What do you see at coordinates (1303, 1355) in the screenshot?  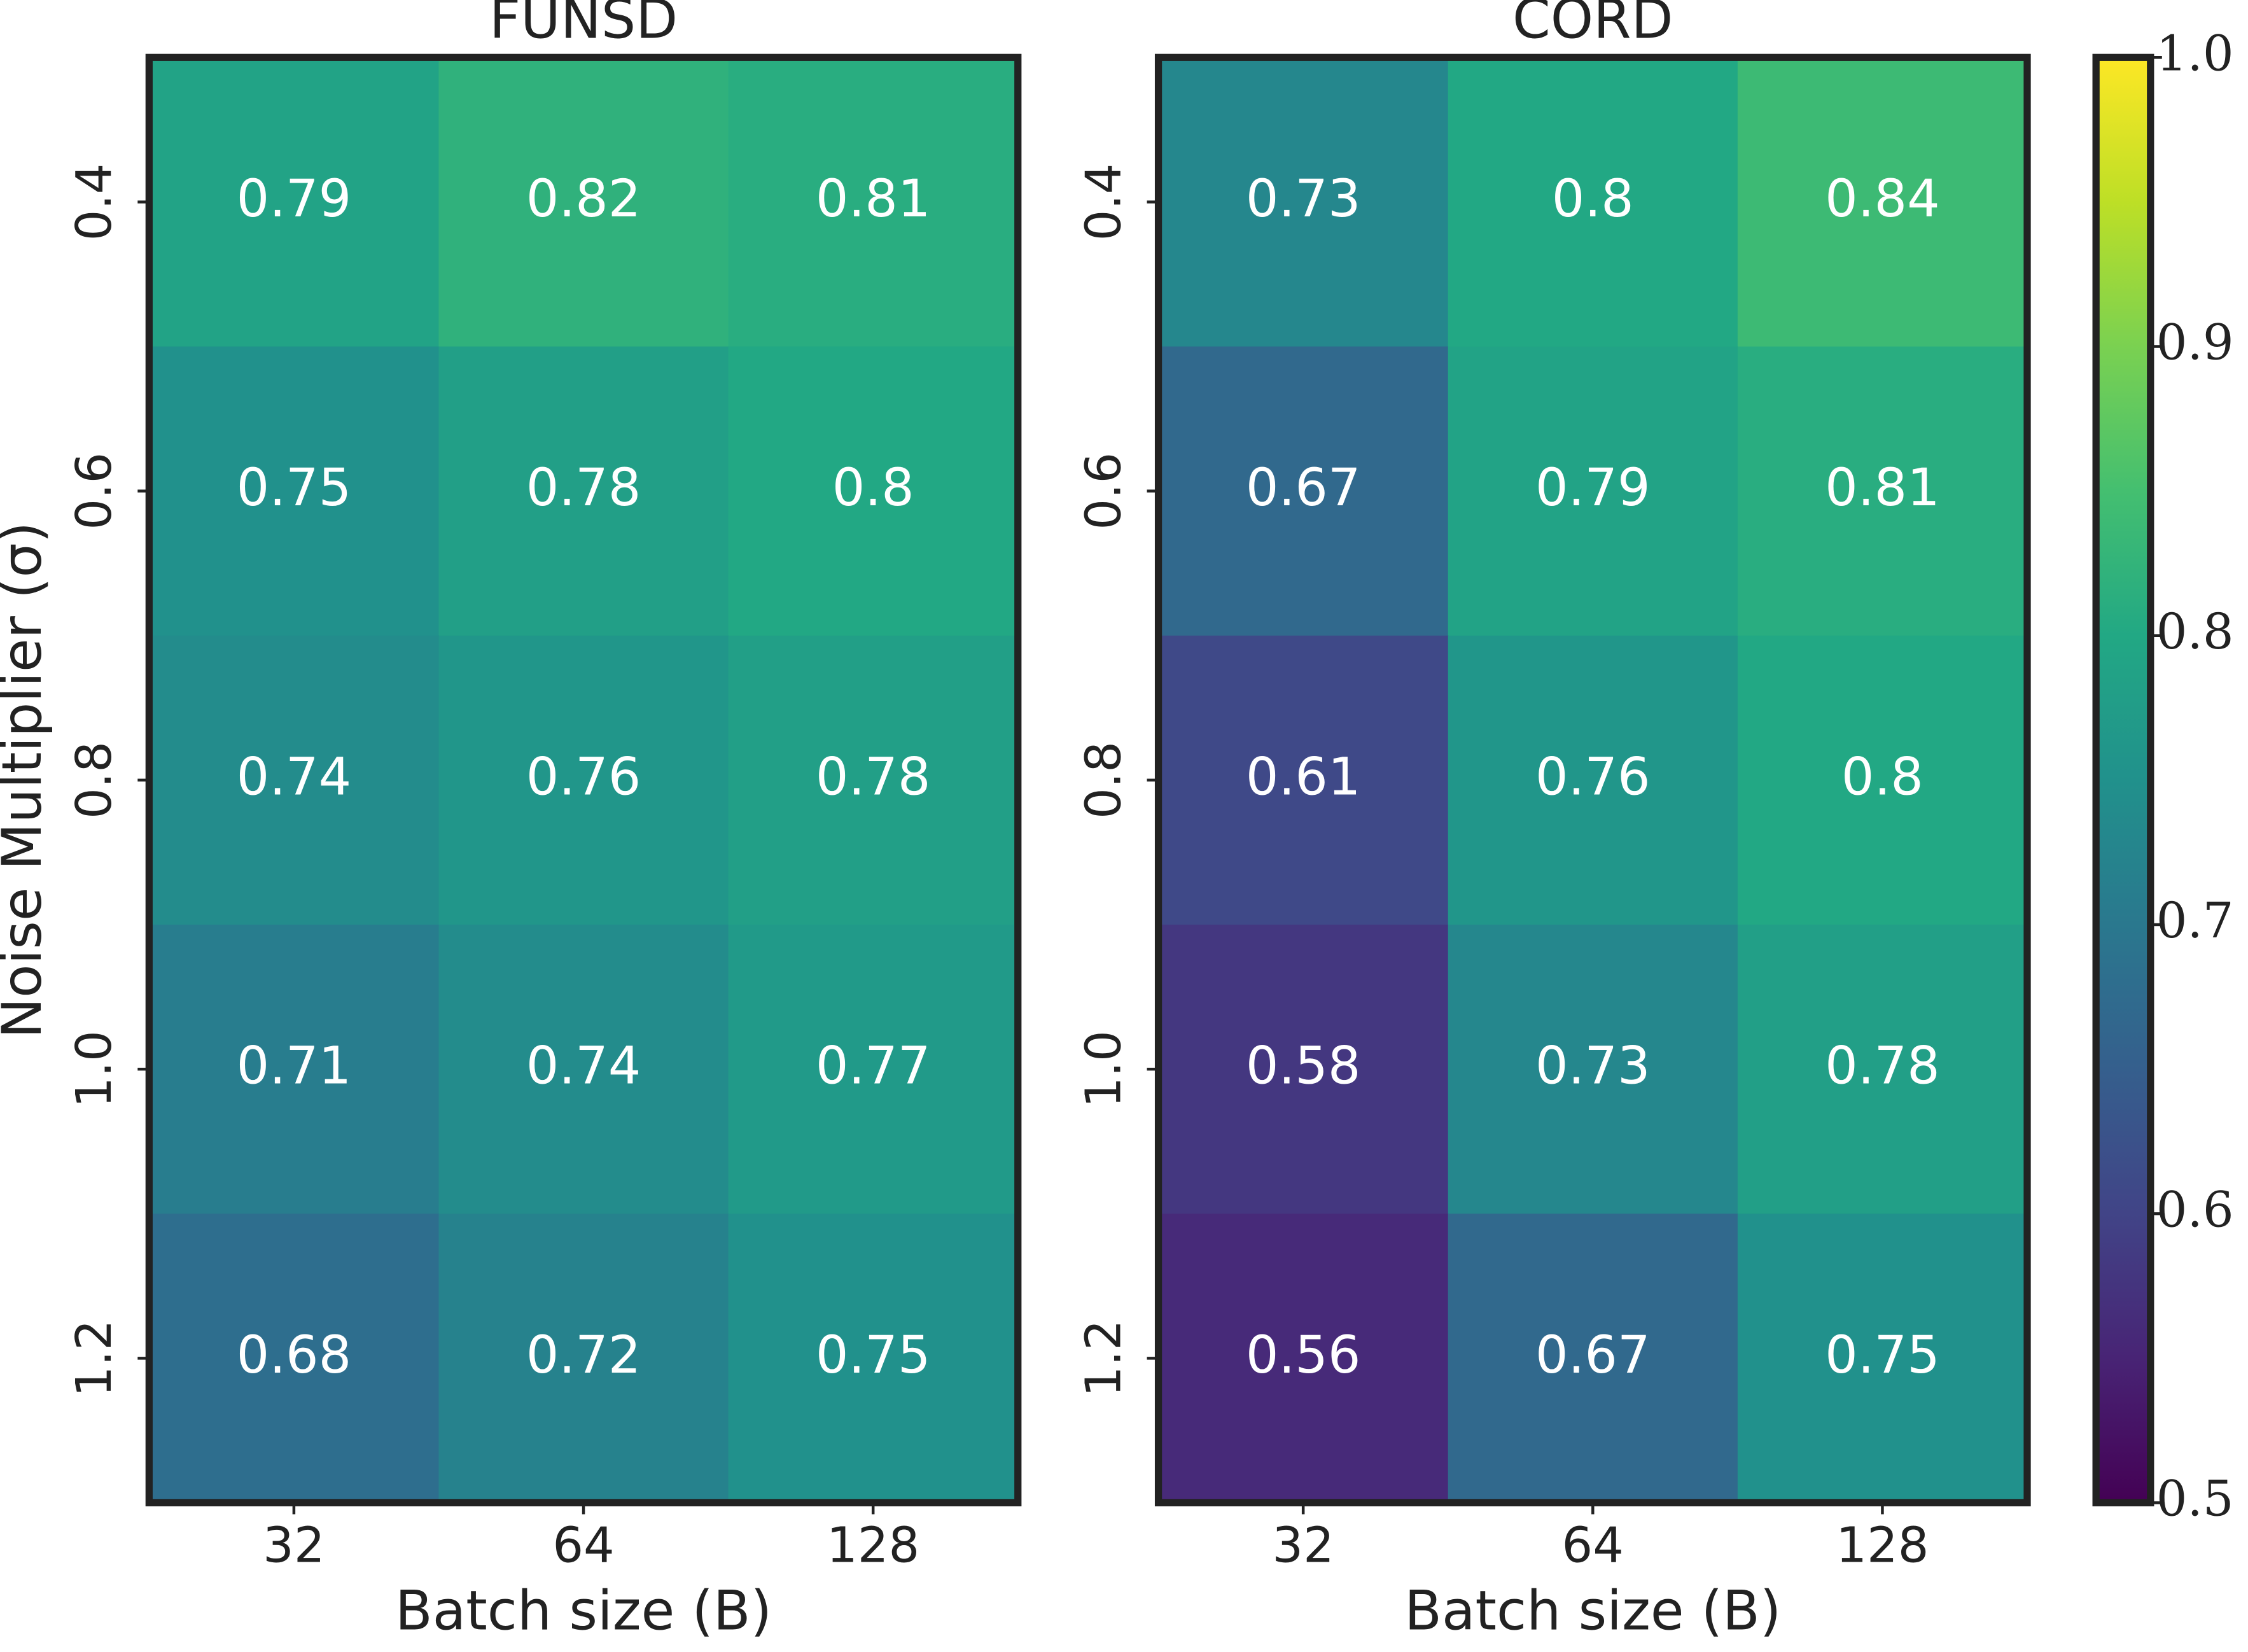 I see `cell-label: 0.56` at bounding box center [1303, 1355].